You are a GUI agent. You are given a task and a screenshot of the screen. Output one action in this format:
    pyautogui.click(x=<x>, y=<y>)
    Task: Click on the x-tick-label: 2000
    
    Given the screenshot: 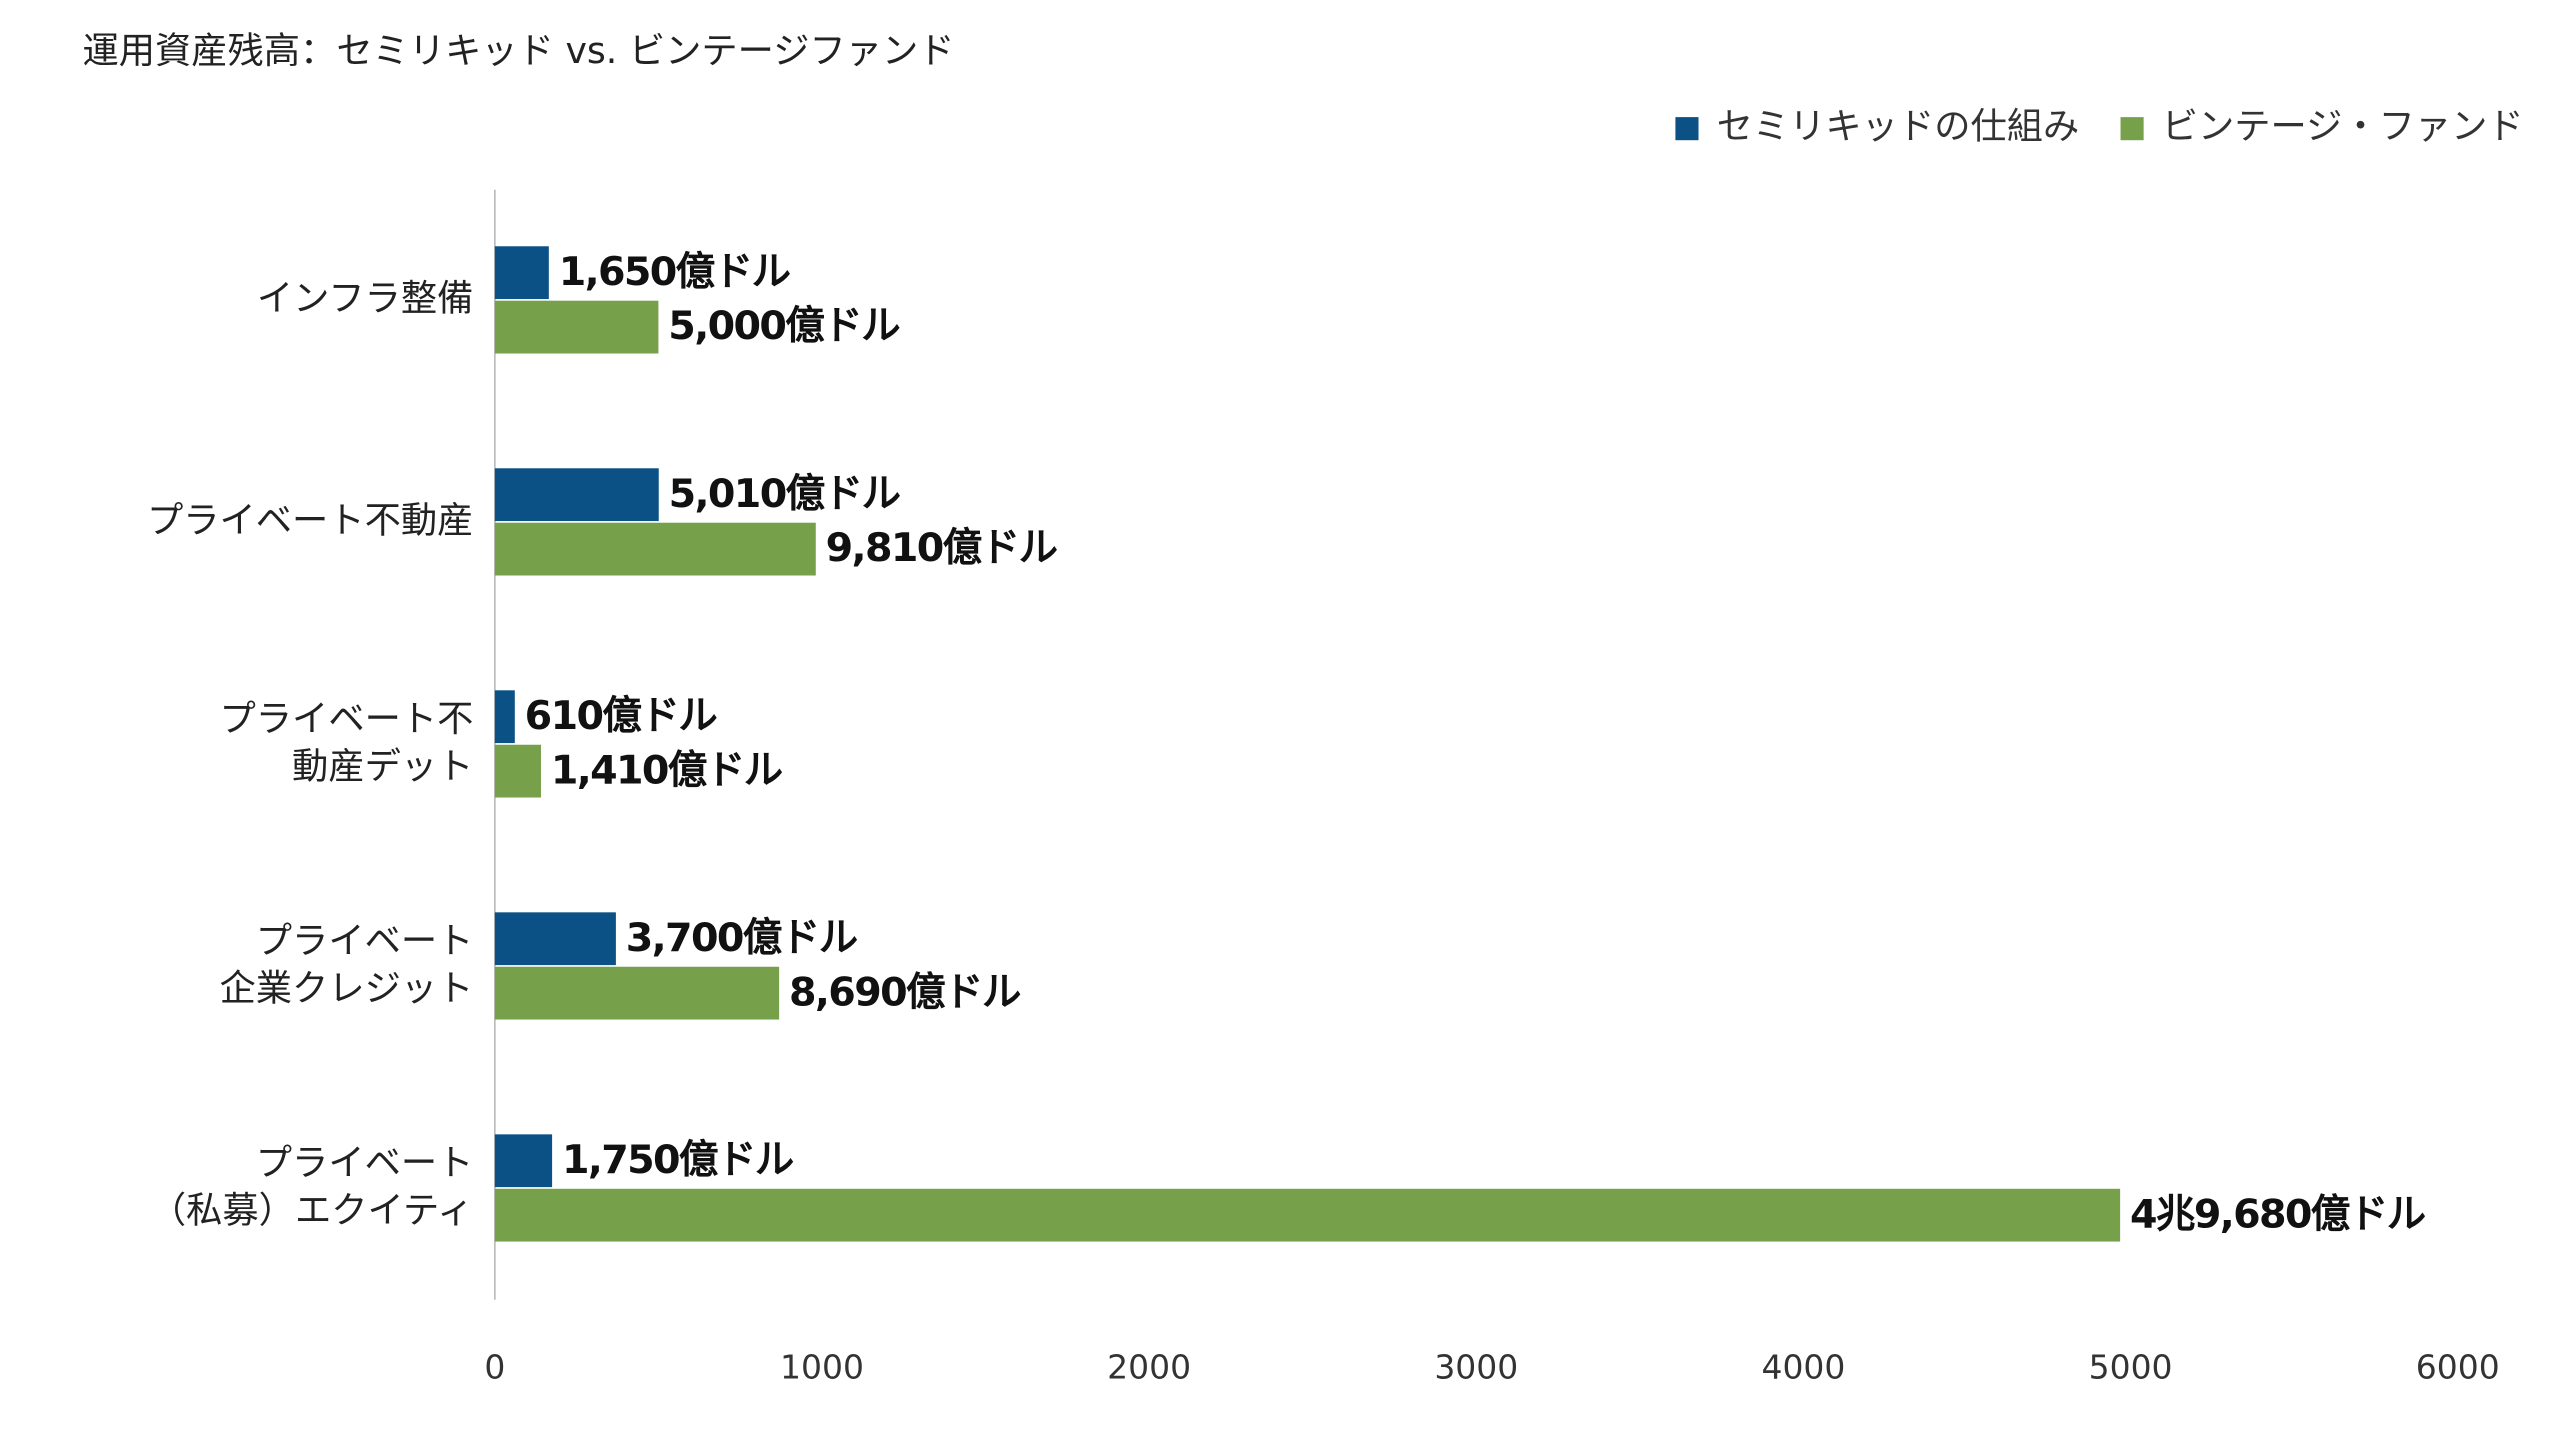 What is the action you would take?
    pyautogui.click(x=1149, y=1367)
    